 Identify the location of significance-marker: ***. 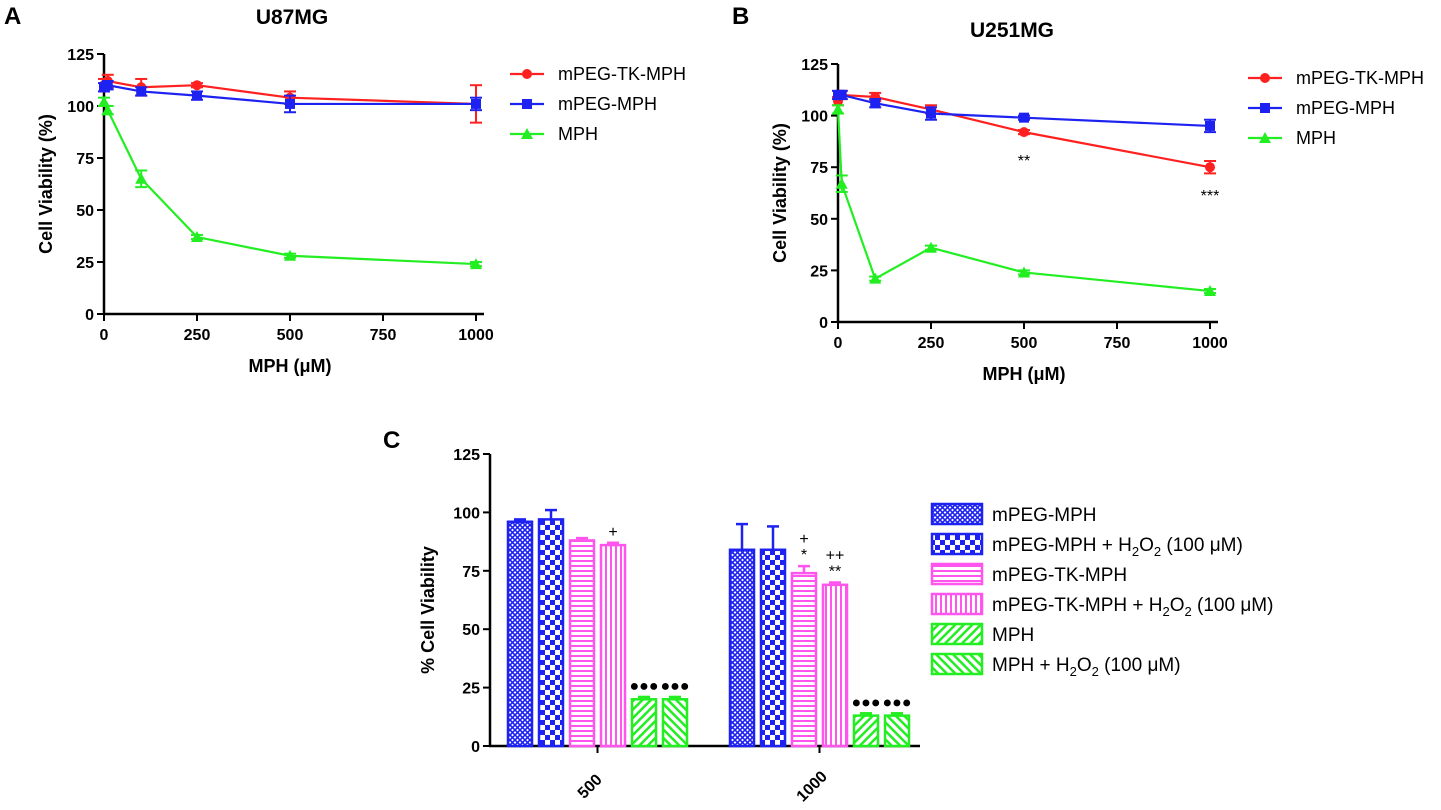
(1210, 196).